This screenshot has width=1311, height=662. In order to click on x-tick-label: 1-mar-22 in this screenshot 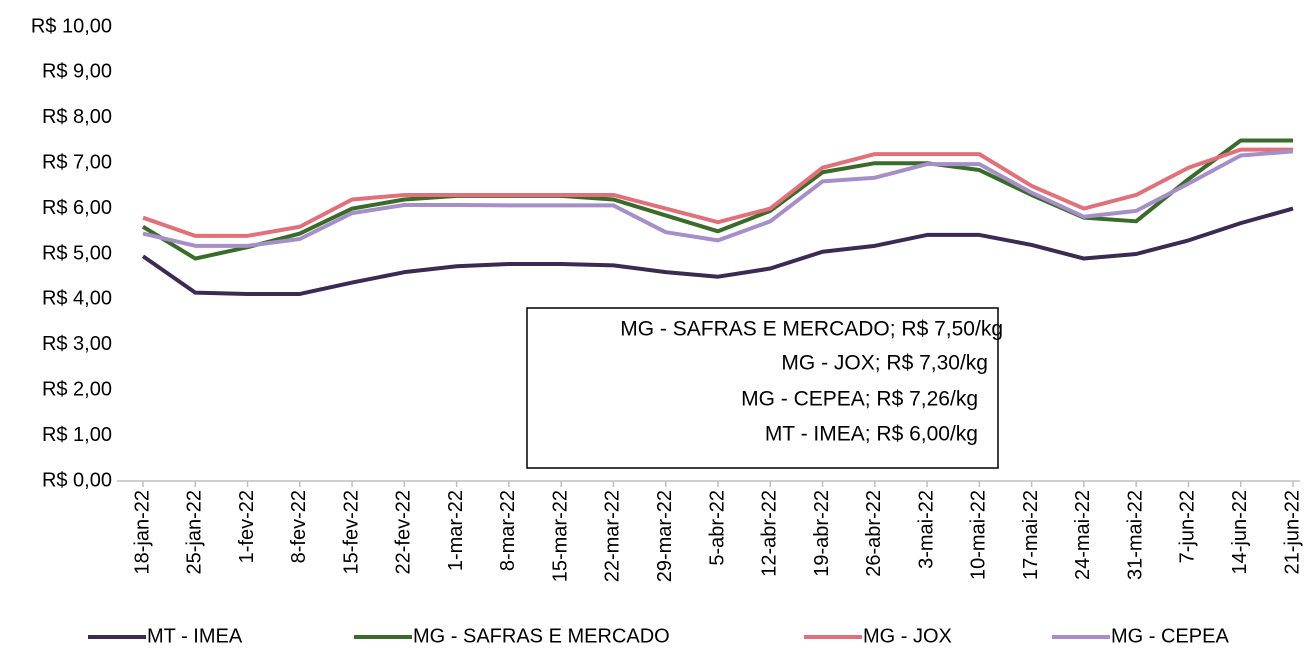, I will do `click(456, 530)`.